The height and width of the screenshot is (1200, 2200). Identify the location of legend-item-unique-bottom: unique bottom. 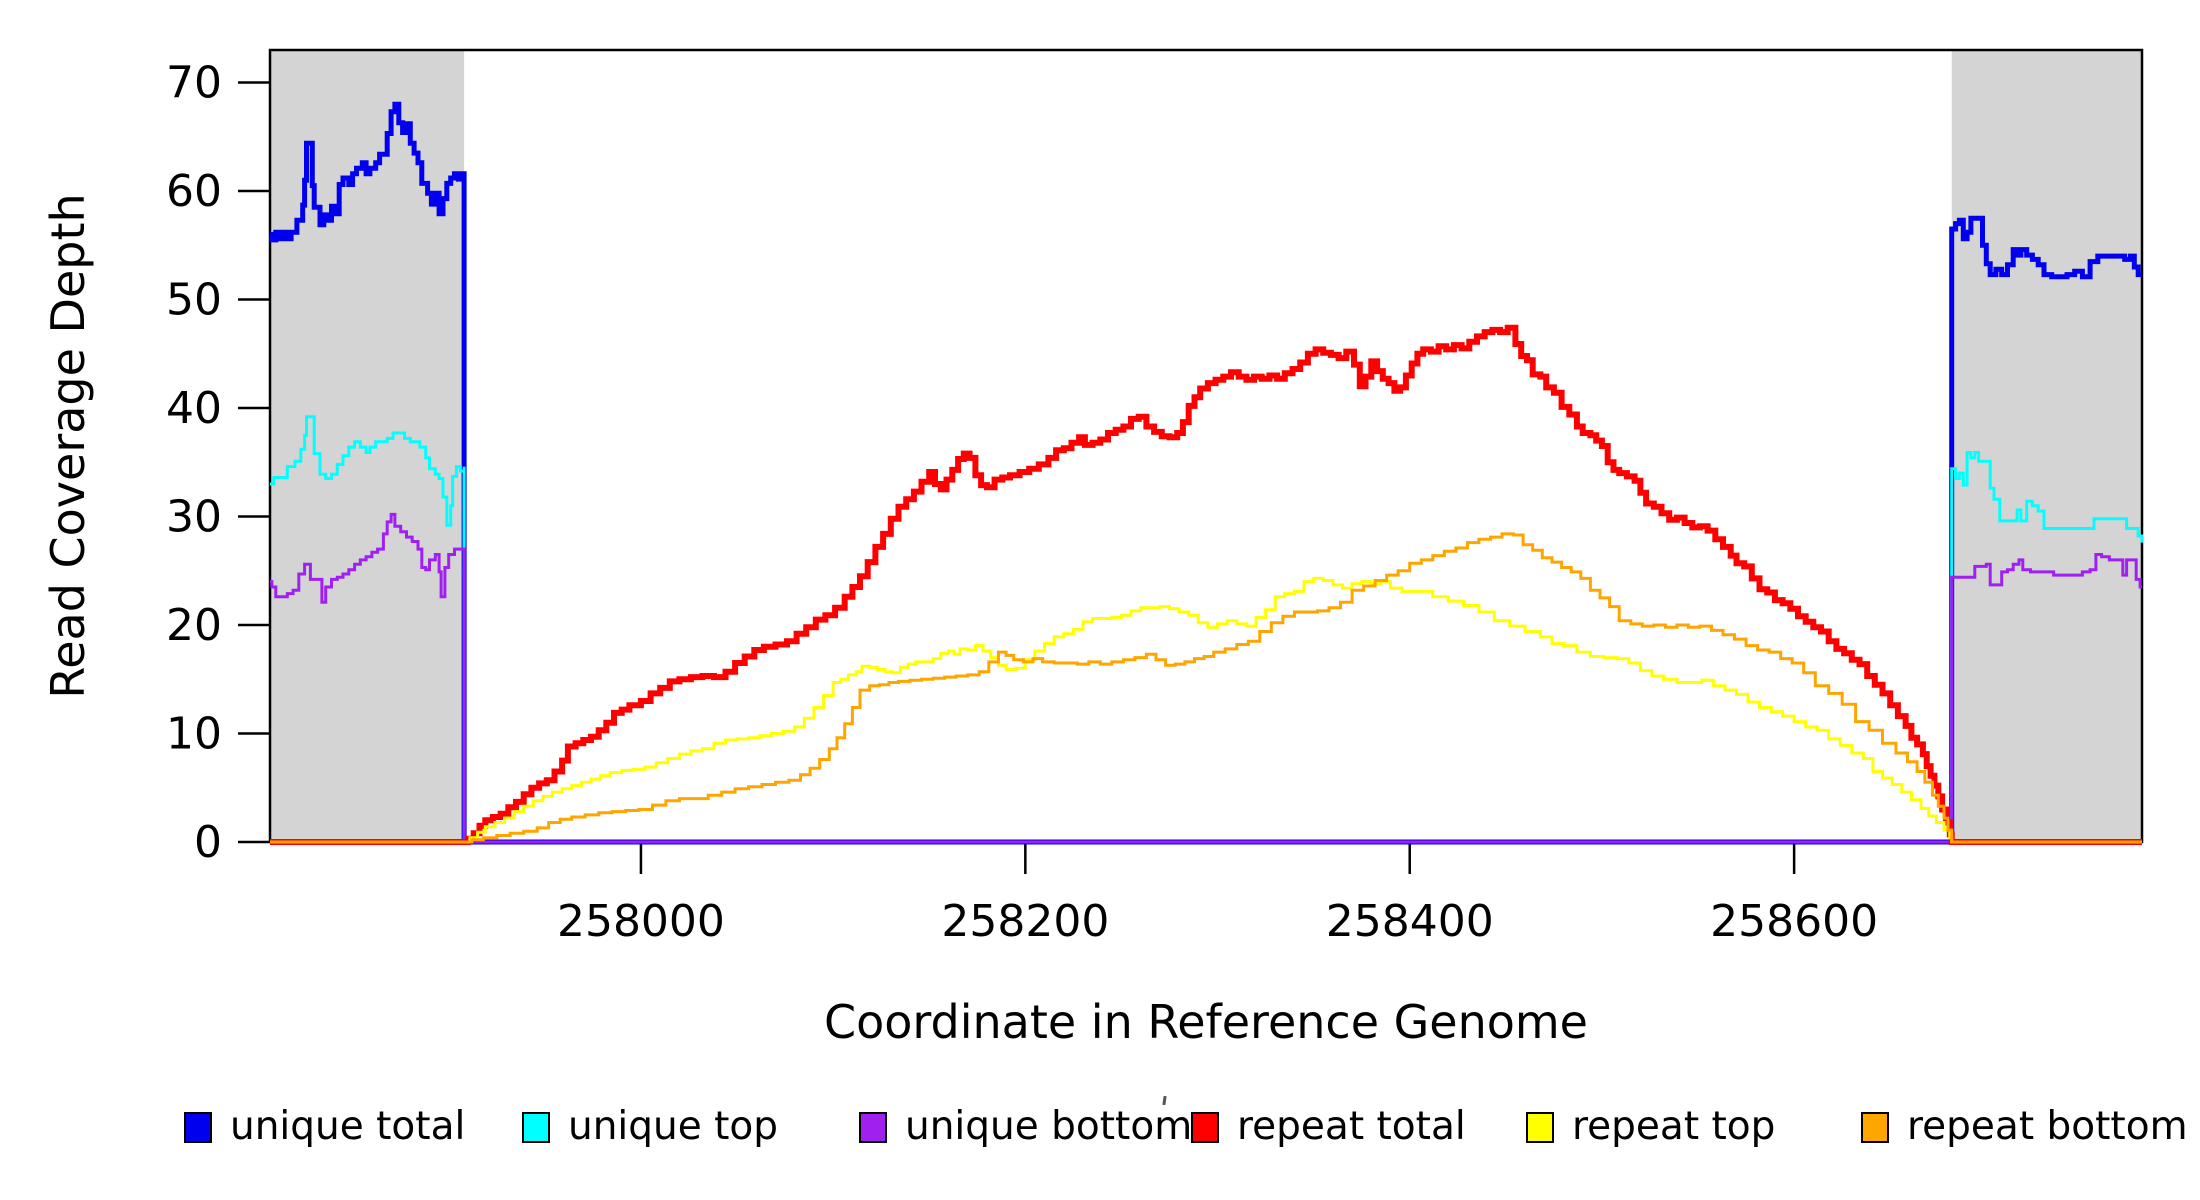
(1026, 1126).